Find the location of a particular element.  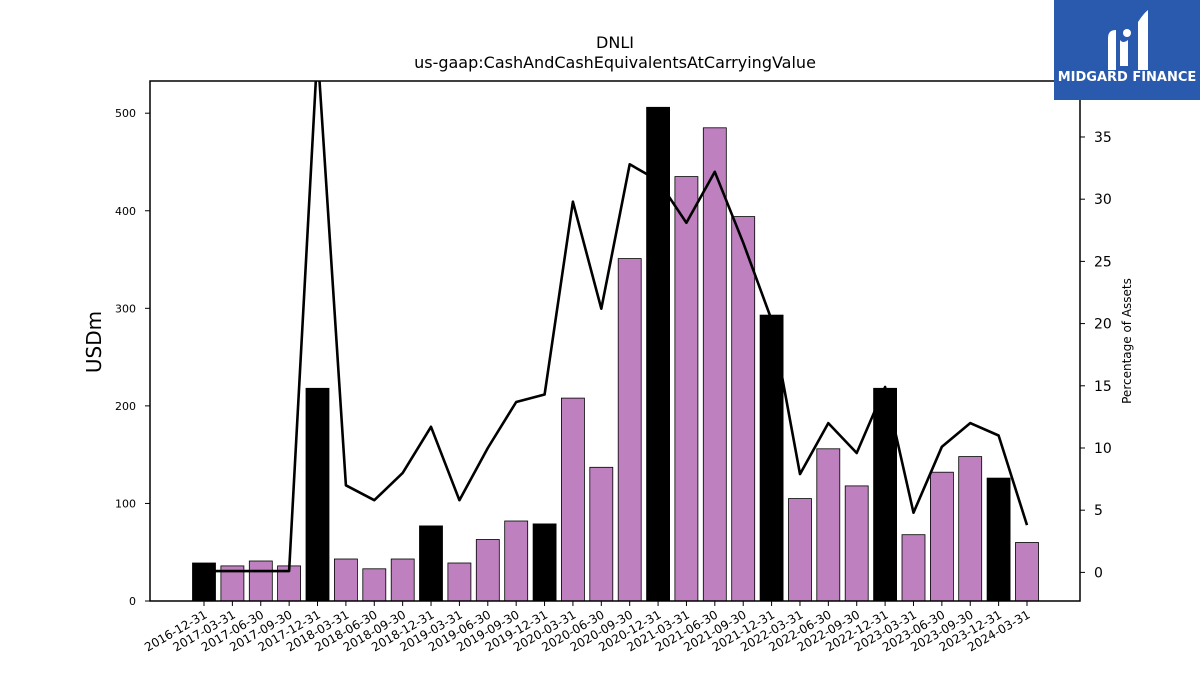

y2-tick-label: 30 is located at coordinates (1103, 200).